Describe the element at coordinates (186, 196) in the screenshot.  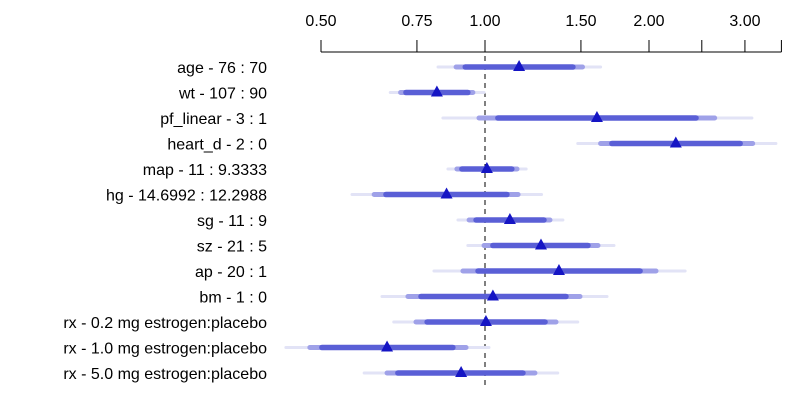
I see `row-label: hg - 14.6992 : 12.2988` at that location.